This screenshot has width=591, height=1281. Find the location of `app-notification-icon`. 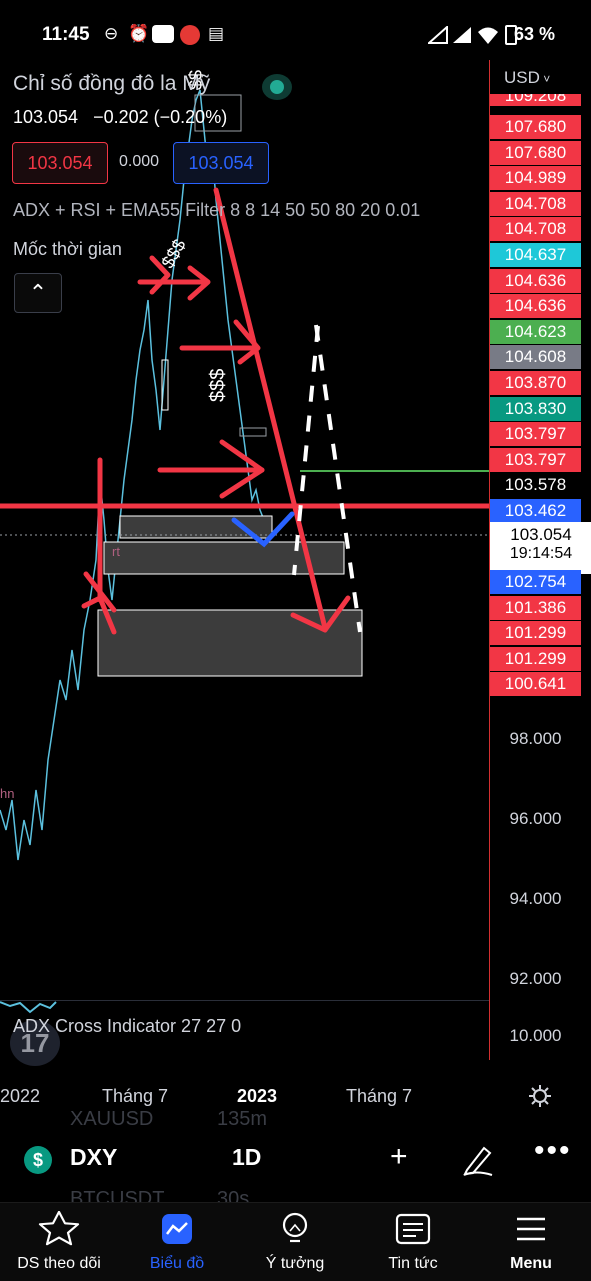

app-notification-icon is located at coordinates (190, 35).